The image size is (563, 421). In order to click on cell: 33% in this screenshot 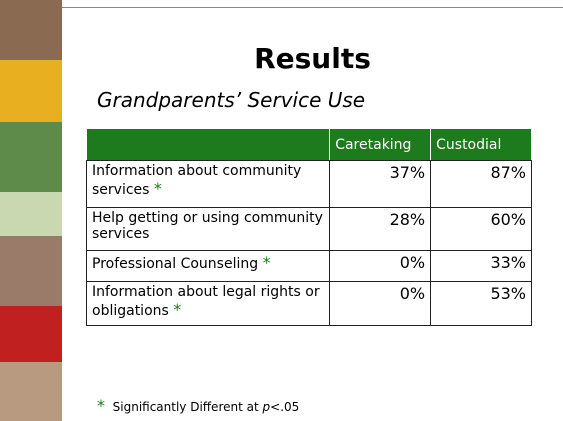, I will do `click(481, 266)`.